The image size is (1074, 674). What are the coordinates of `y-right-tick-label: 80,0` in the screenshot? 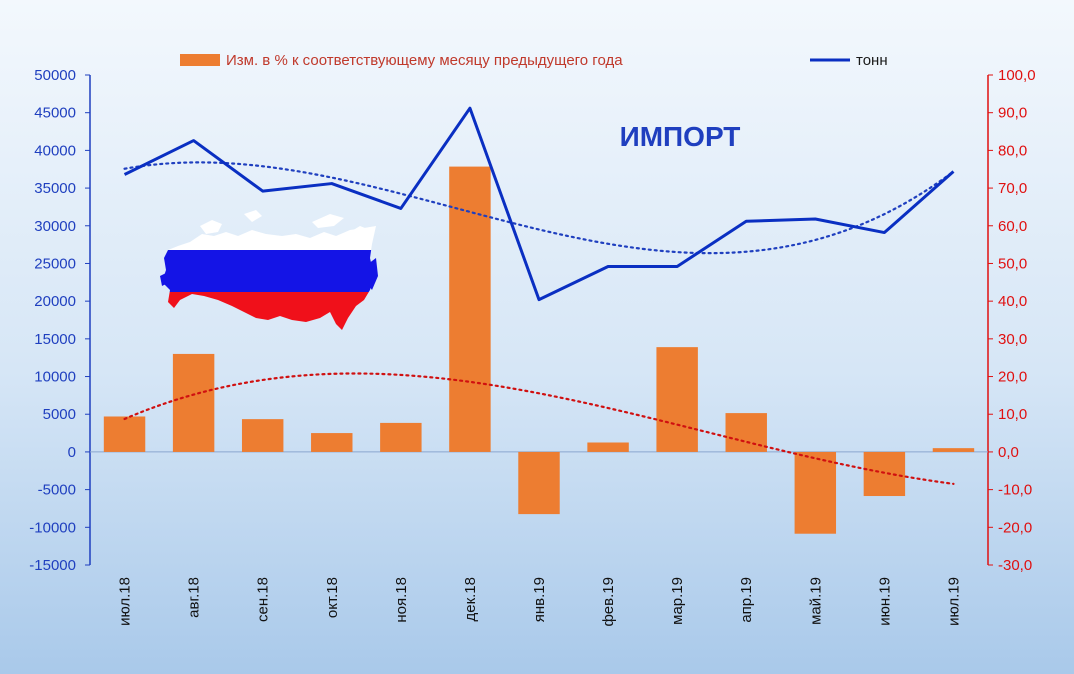 It's located at (1012, 150).